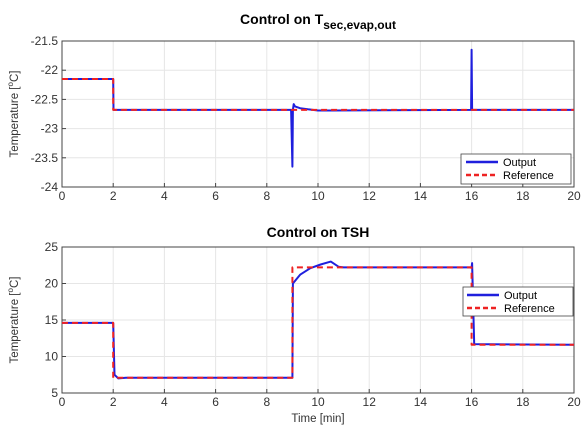  Describe the element at coordinates (52, 320) in the screenshot. I see `y-tick-label: 15` at that location.